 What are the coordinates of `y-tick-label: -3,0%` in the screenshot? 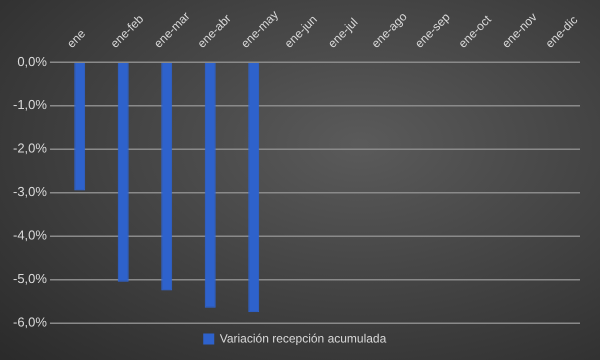 It's located at (30, 192).